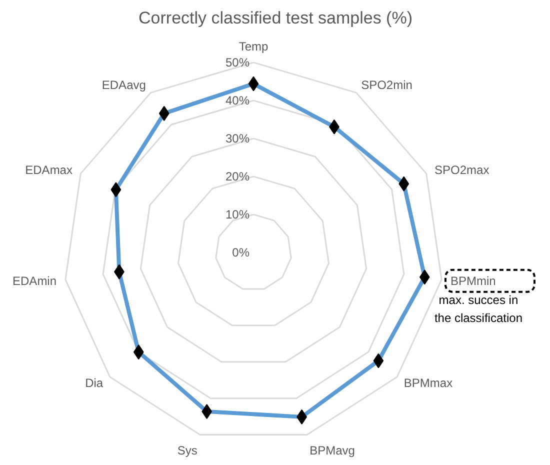 The image size is (550, 465). What do you see at coordinates (48, 169) in the screenshot?
I see `spoke-label: EDAmax` at bounding box center [48, 169].